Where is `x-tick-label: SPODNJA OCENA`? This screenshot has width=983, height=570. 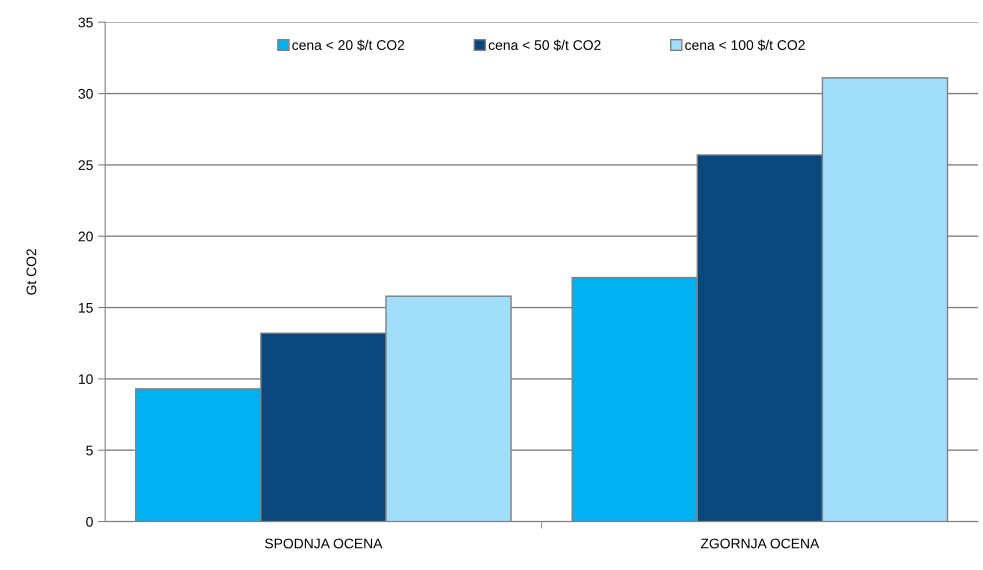
x-tick-label: SPODNJA OCENA is located at coordinates (323, 543).